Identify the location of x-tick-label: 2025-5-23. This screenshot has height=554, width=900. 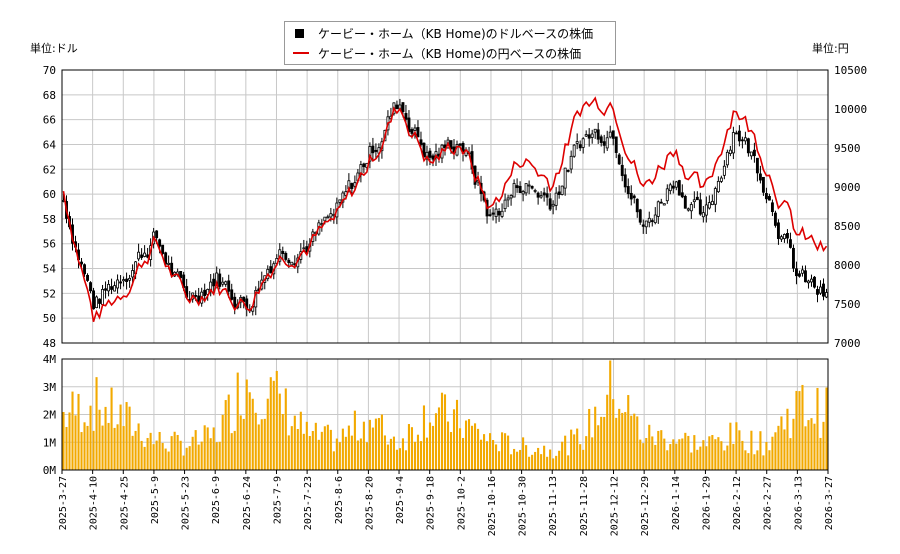
(186, 503).